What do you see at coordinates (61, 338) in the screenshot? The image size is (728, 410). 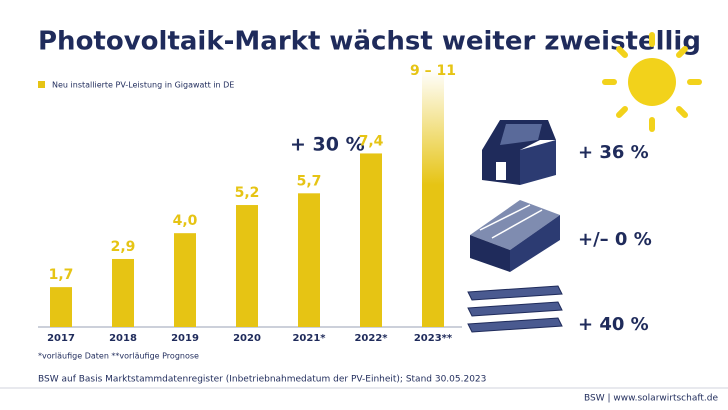 I see `x-tick-label: 2017` at bounding box center [61, 338].